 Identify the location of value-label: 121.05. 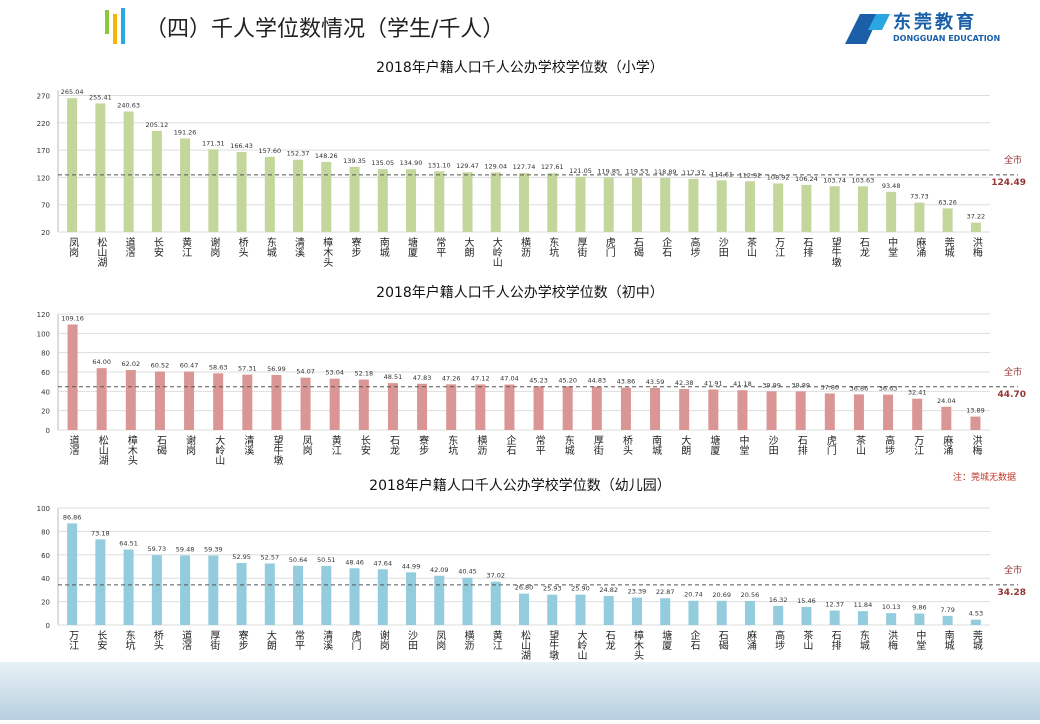
(580, 171).